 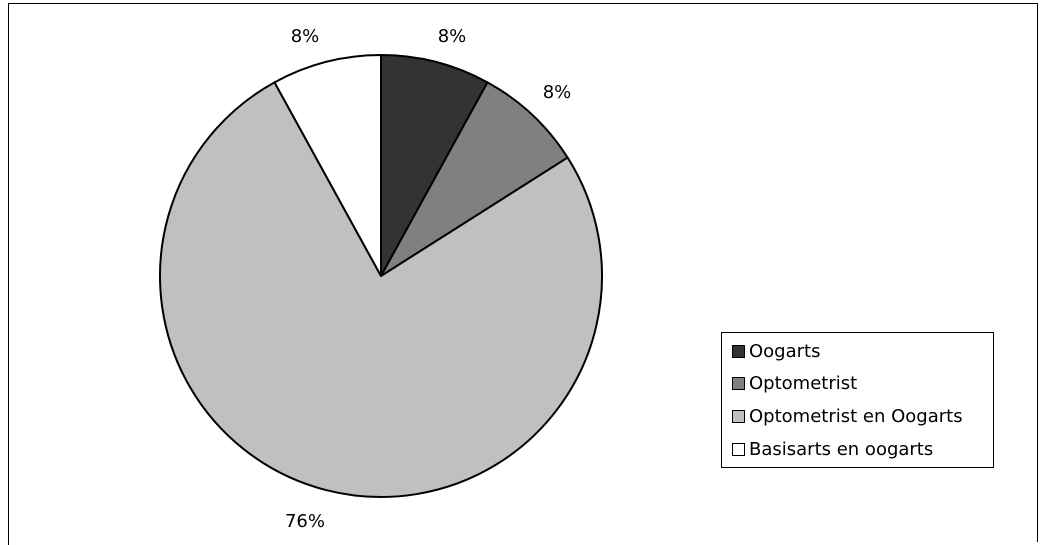 I want to click on chart-frame-left-border, so click(x=8, y=274).